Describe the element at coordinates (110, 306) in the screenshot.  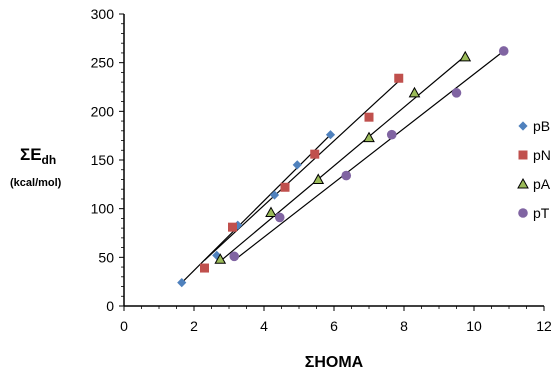
I see `y-tick-label: 0` at that location.